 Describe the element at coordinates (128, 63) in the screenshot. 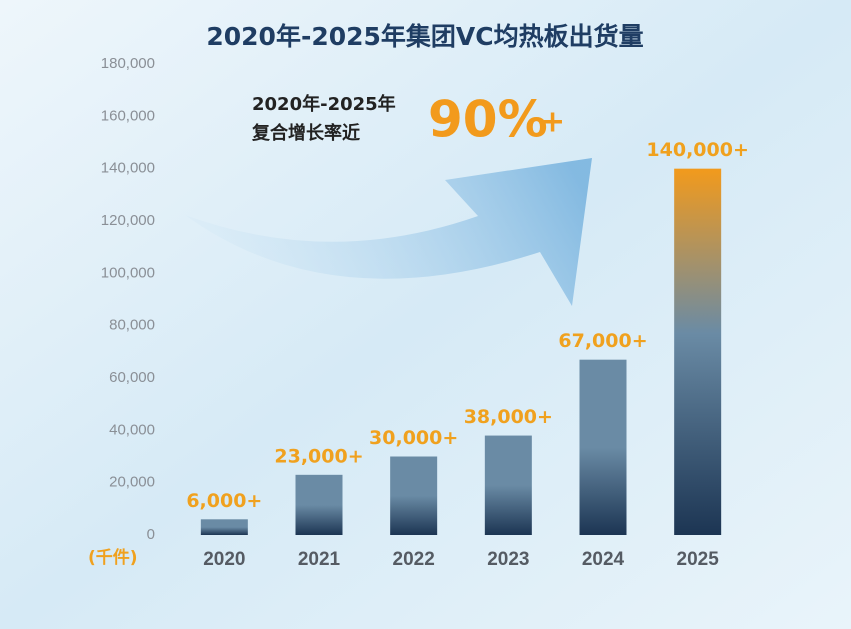

I see `y-tick-label: 180,000` at that location.